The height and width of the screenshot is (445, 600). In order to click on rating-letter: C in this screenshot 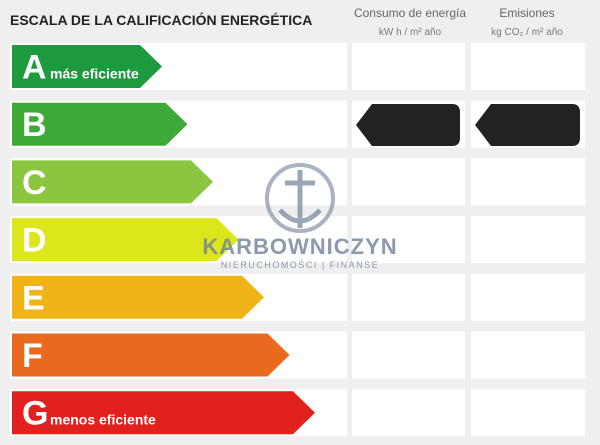, I will do `click(34, 183)`.